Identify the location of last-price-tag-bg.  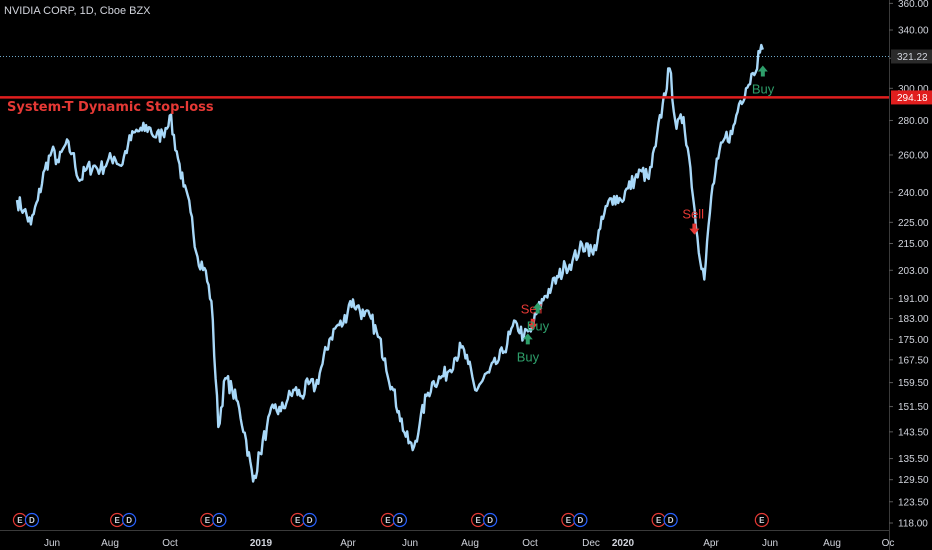
(911, 56).